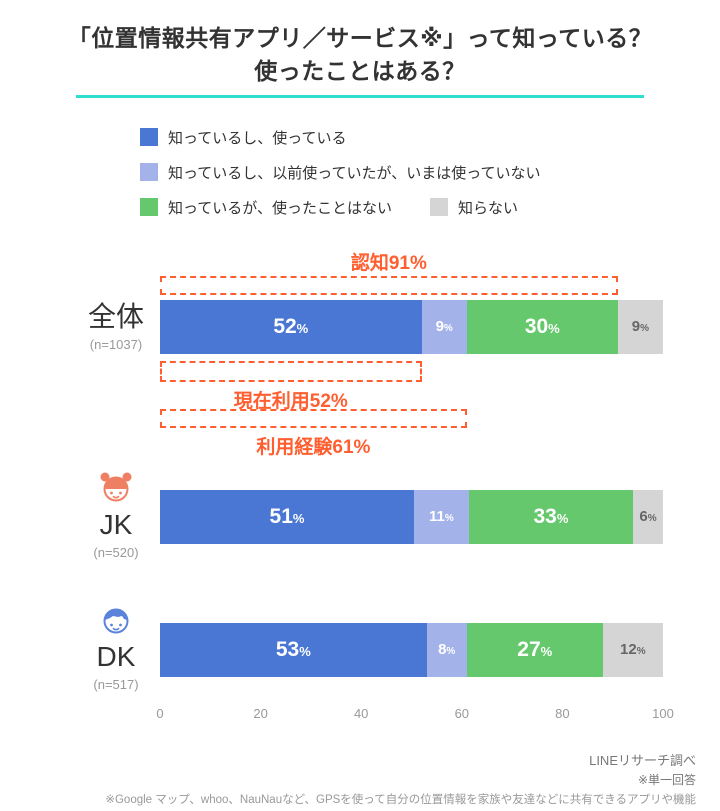  I want to click on x-axis-tick-20: 20, so click(260, 713).